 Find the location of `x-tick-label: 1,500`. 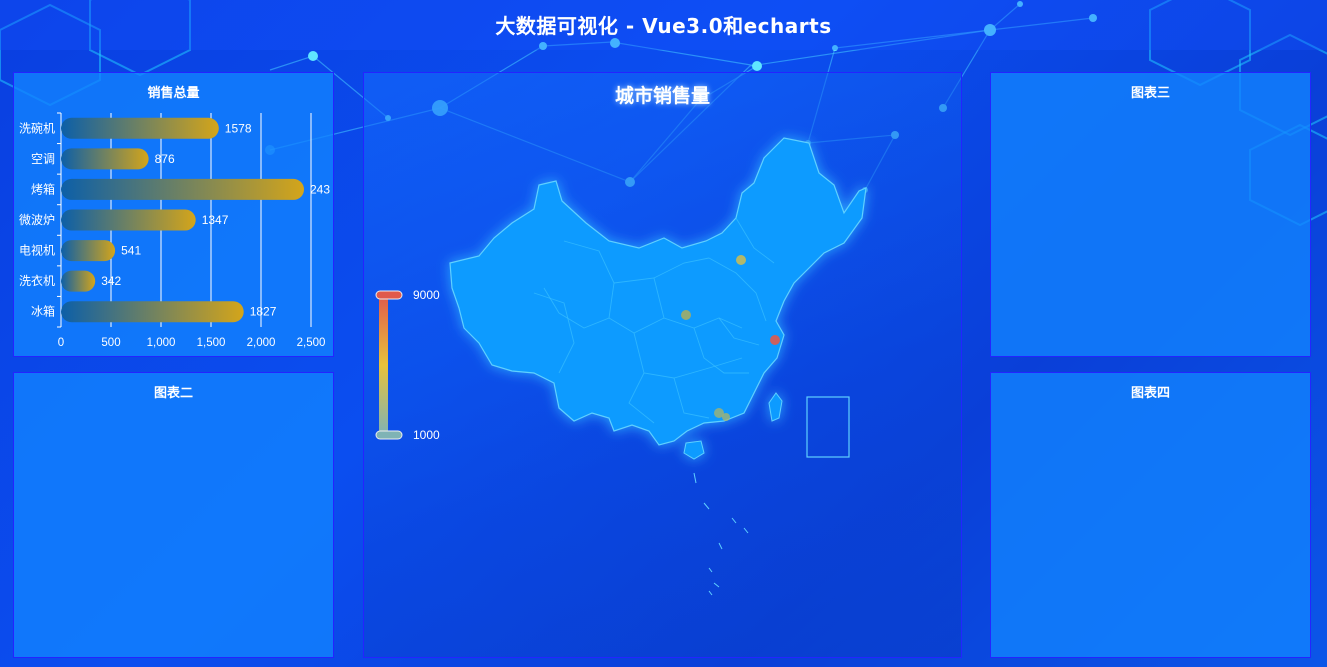

x-tick-label: 1,500 is located at coordinates (211, 343).